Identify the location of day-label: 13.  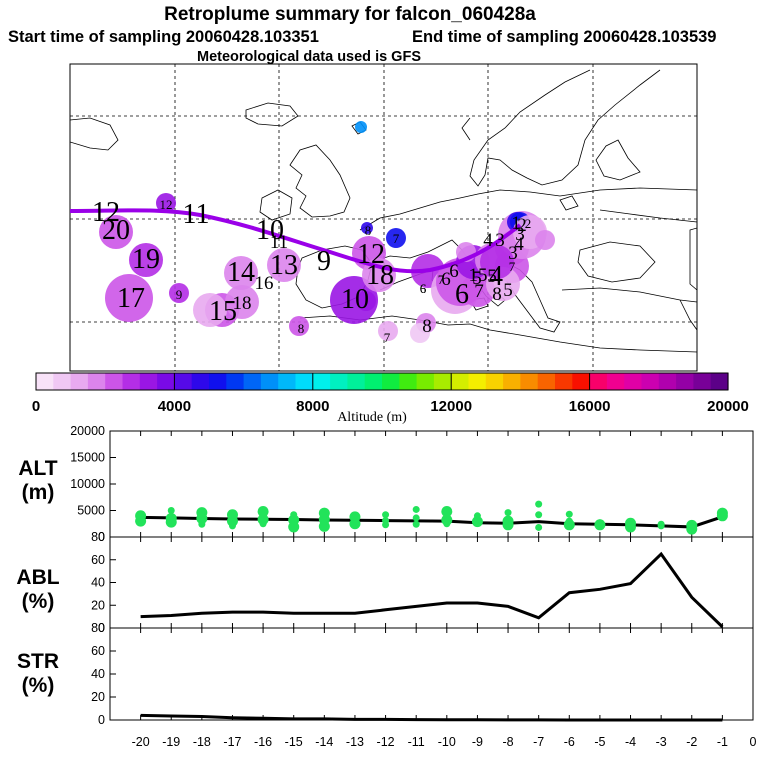
(284, 265).